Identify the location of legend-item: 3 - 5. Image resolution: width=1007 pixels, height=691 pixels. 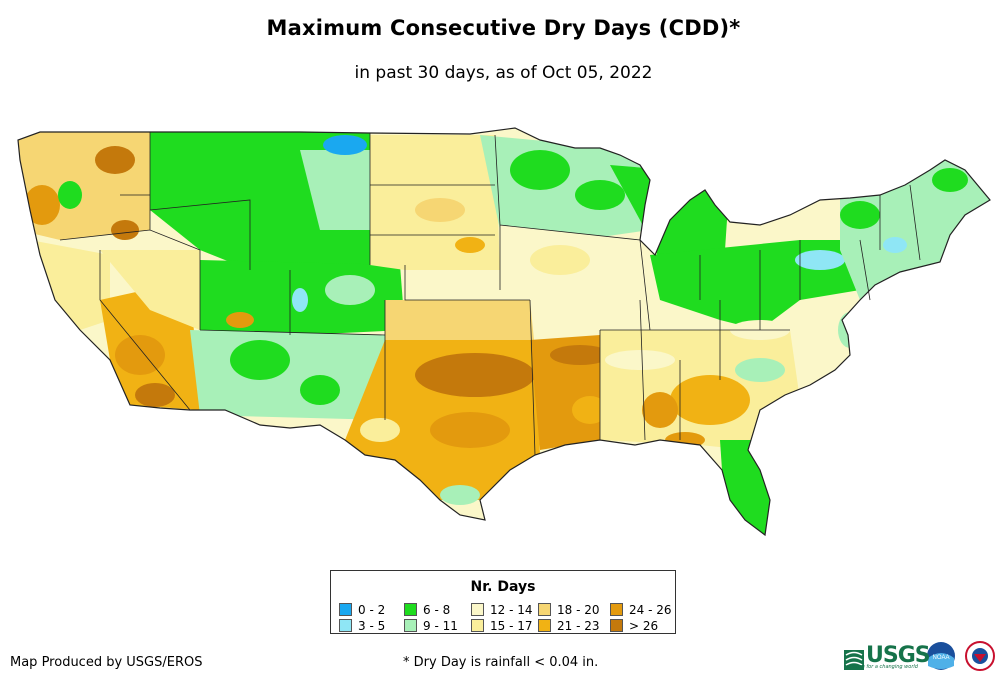
(362, 626).